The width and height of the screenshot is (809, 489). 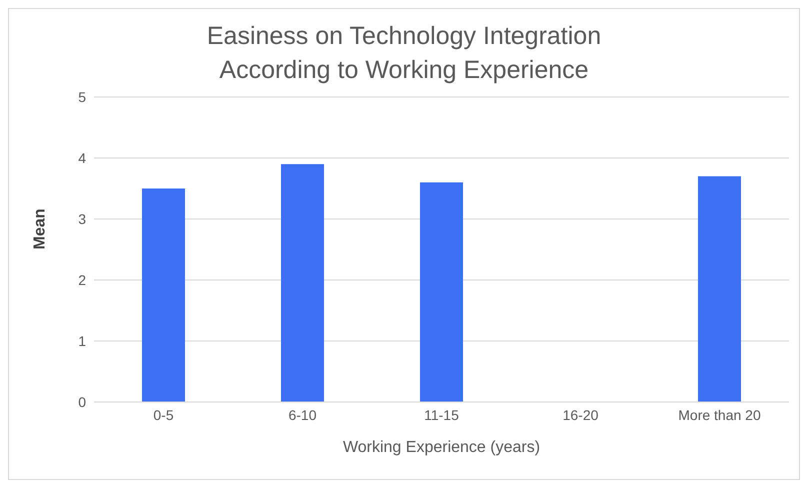 I want to click on x-tick-label: 0-5, so click(x=163, y=414).